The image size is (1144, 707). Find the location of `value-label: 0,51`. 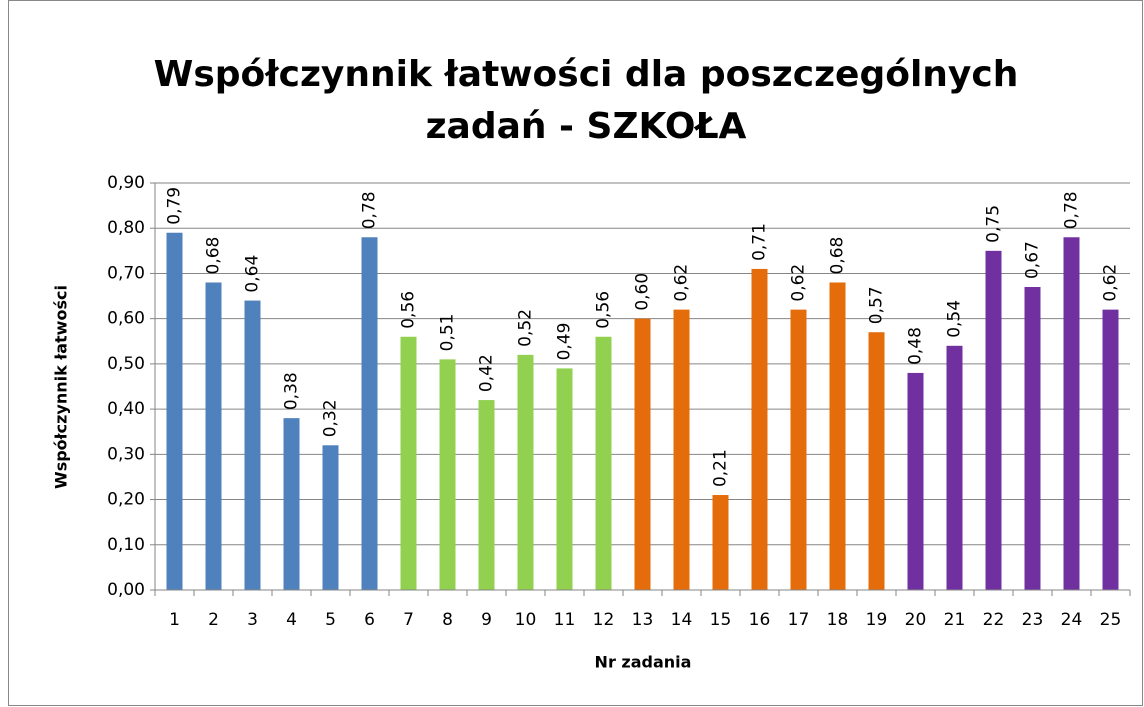

value-label: 0,51 is located at coordinates (448, 333).